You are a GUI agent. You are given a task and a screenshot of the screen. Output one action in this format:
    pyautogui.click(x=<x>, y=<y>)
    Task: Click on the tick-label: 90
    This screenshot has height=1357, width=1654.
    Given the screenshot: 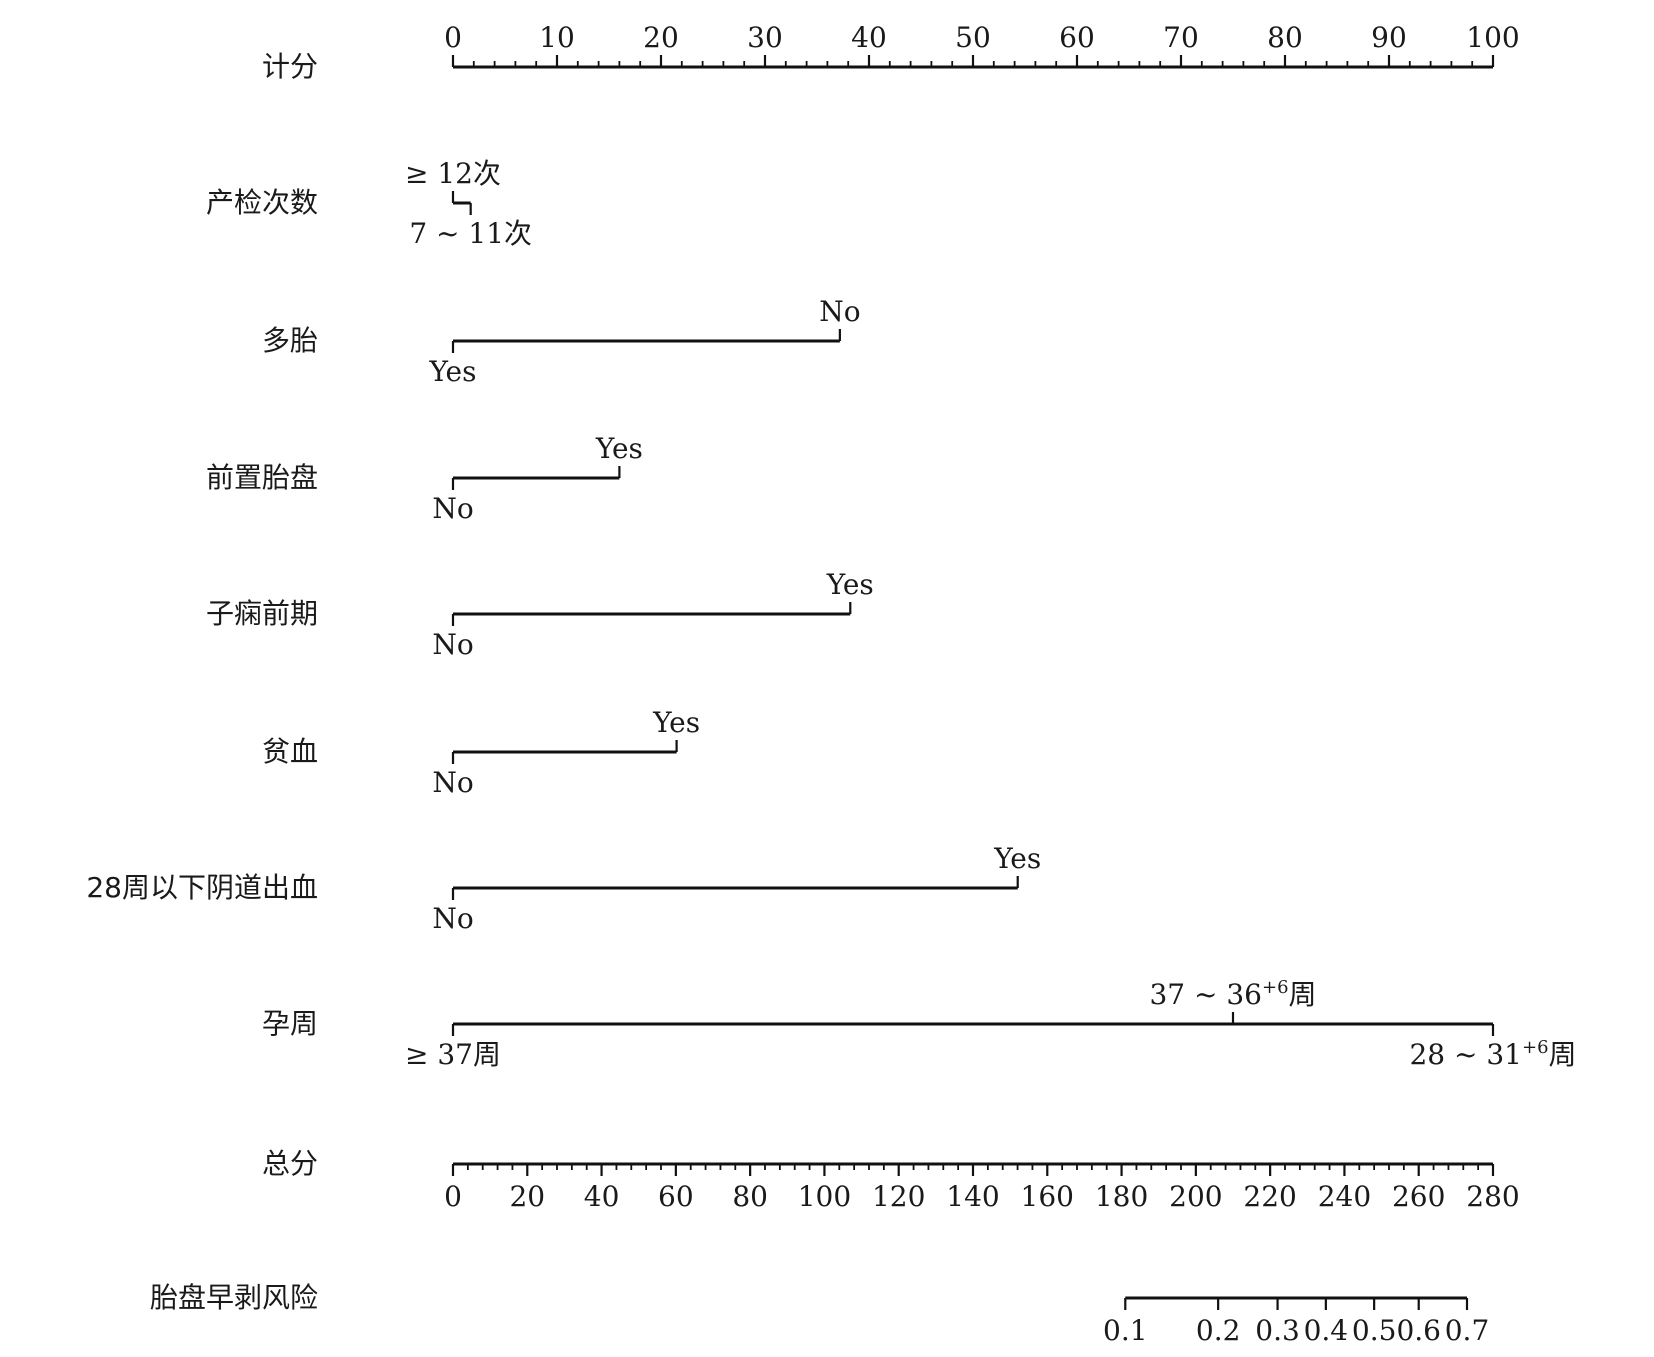 What is the action you would take?
    pyautogui.click(x=1389, y=37)
    